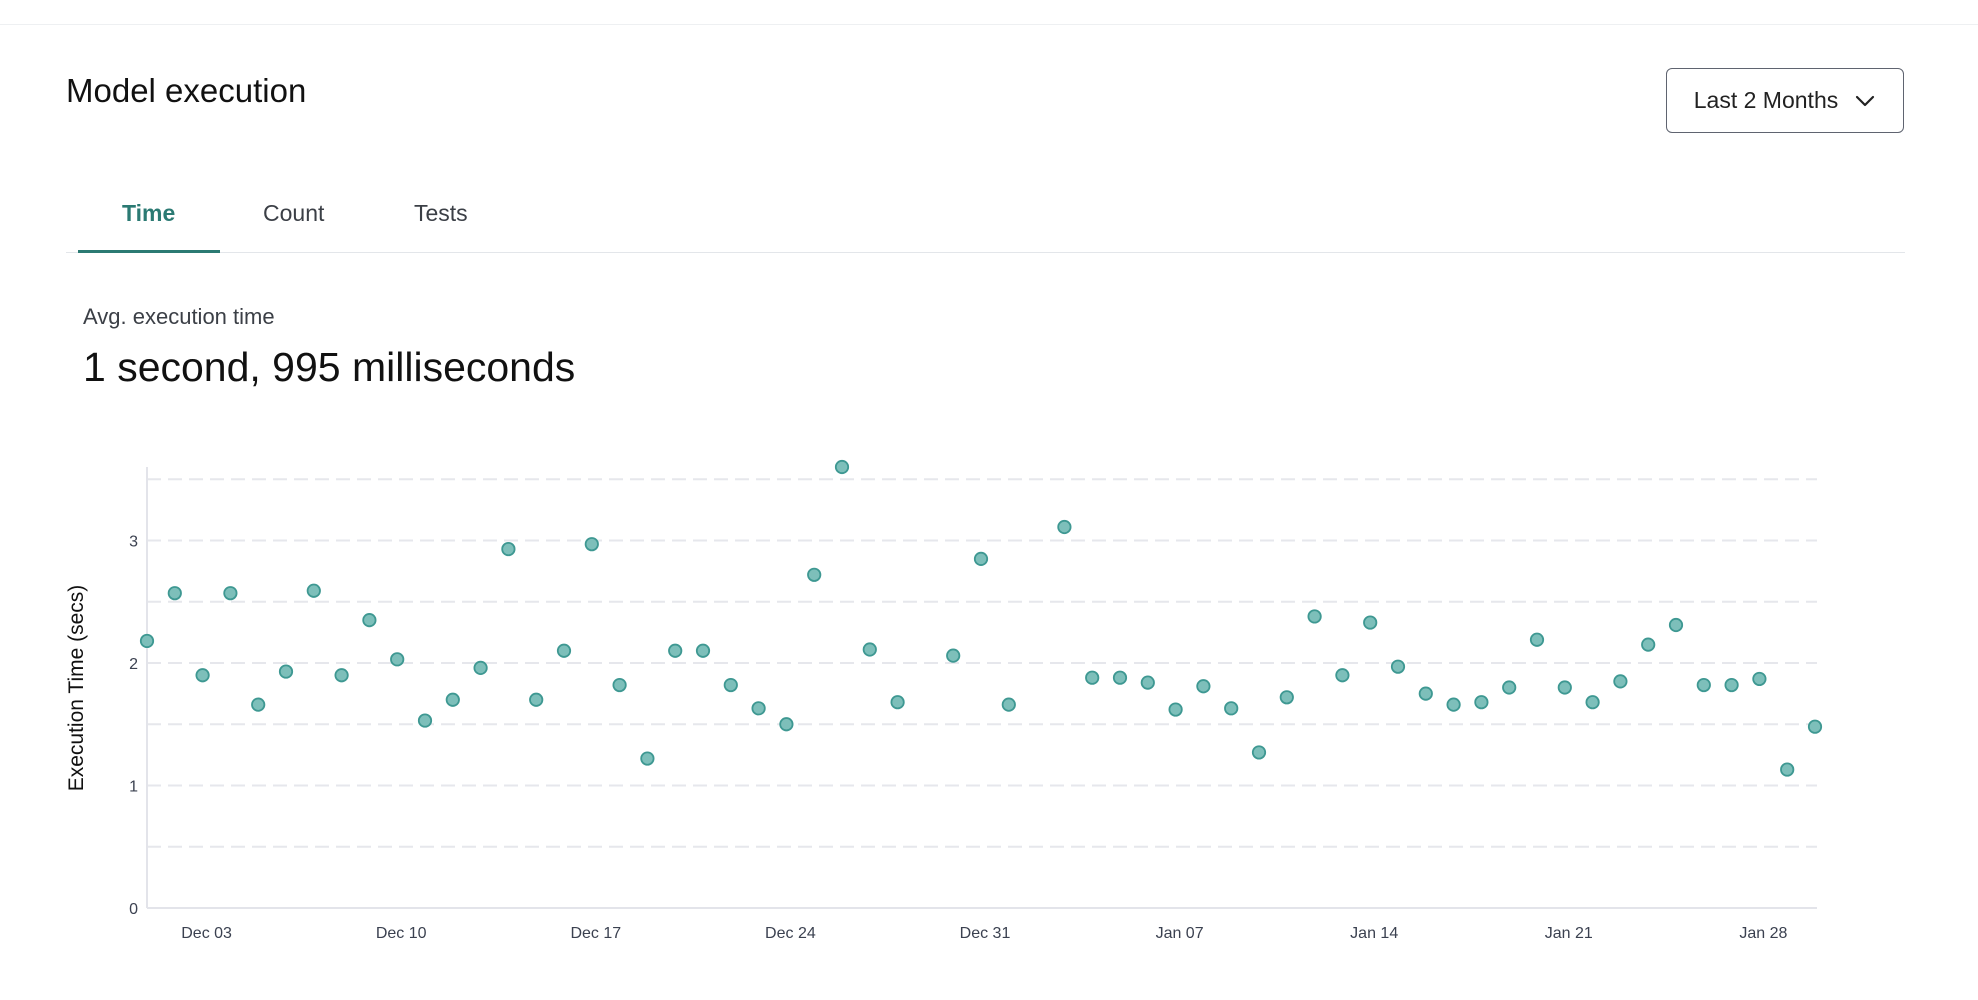 The height and width of the screenshot is (1000, 1978). I want to click on metric-value: 1 second, 995 milliseconds, so click(329, 367).